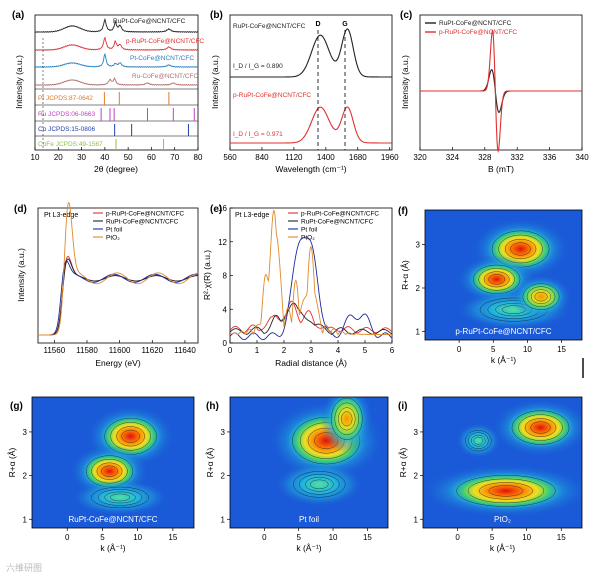 This screenshot has width=593, height=577. What do you see at coordinates (453, 157) in the screenshot?
I see `panel-c-tick-label: 324` at bounding box center [453, 157].